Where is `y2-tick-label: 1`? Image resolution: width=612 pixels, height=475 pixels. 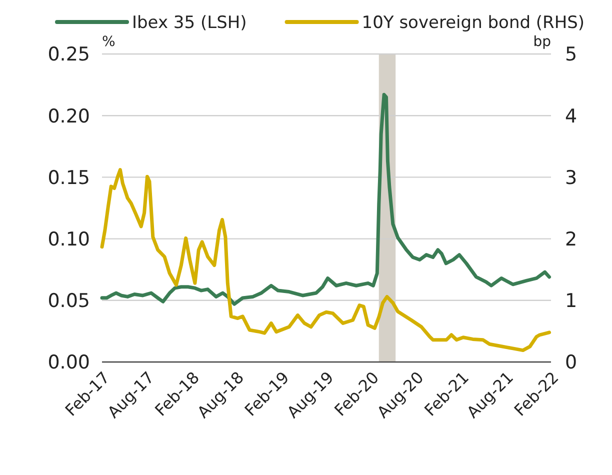
y2-tick-label: 1 is located at coordinates (571, 301).